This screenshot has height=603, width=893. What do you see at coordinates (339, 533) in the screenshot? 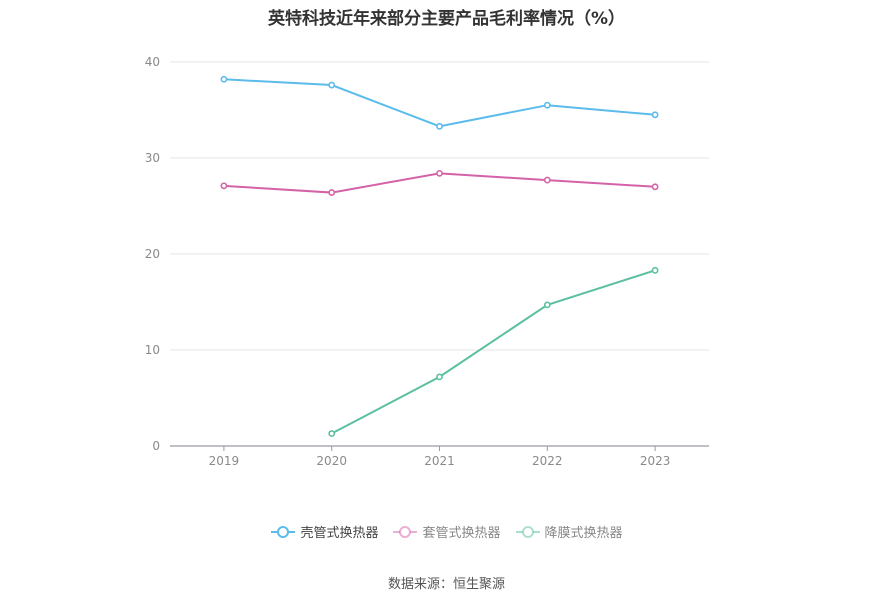
I see `legend-label: 壳管式换热器` at bounding box center [339, 533].